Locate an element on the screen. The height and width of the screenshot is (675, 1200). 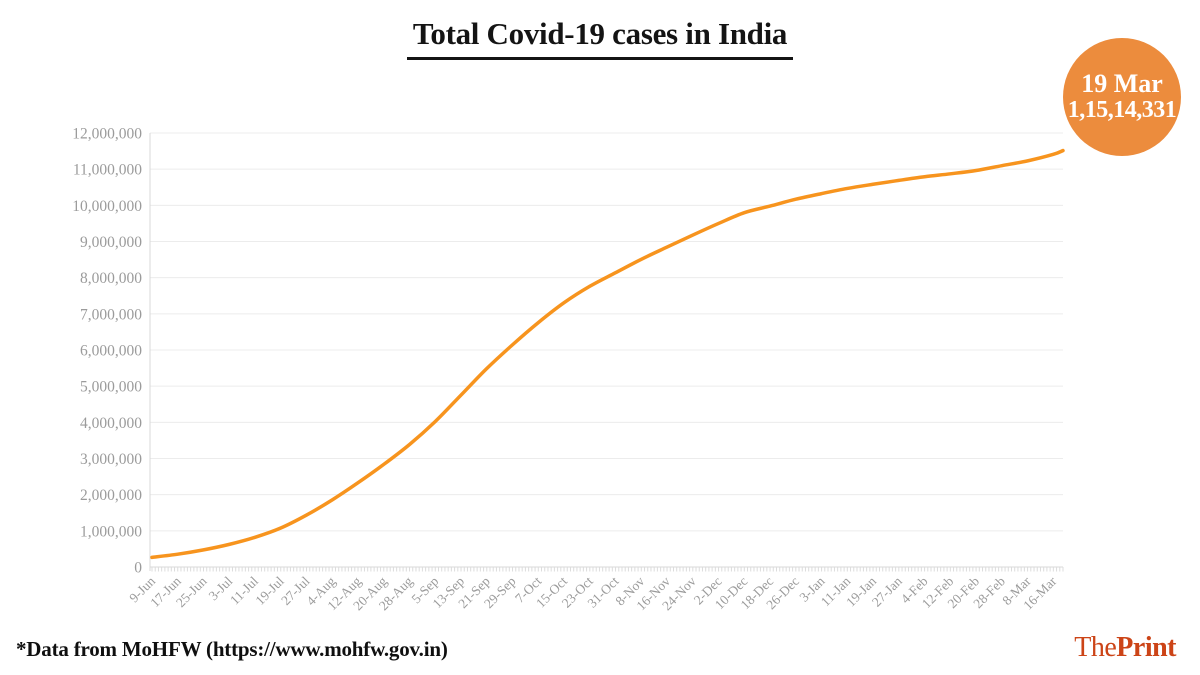
svg-text: 11,000,000 is located at coordinates (107, 170).